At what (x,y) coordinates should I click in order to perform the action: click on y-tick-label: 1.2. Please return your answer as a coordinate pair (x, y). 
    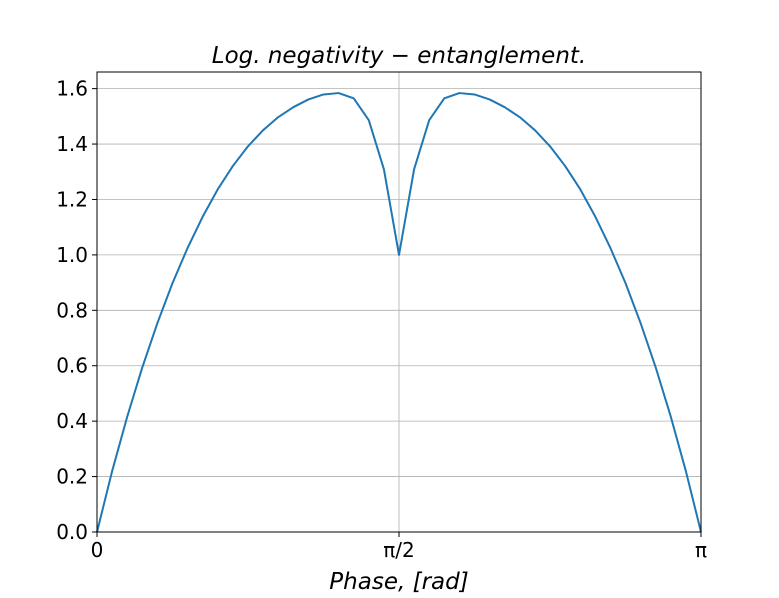
    Looking at the image, I should click on (72, 199).